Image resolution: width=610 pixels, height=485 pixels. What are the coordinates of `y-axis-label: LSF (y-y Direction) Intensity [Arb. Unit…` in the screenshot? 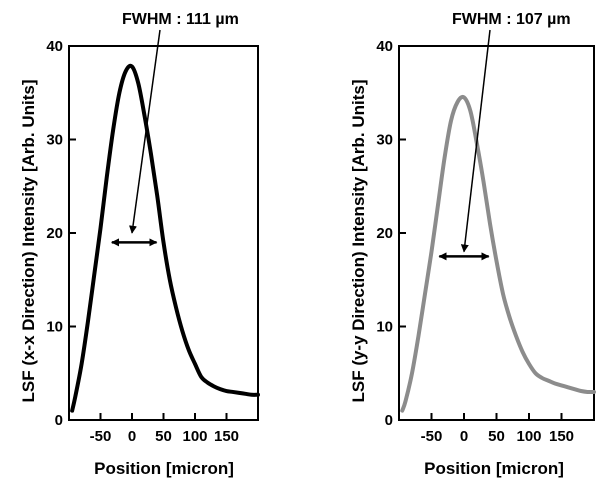 It's located at (358, 240).